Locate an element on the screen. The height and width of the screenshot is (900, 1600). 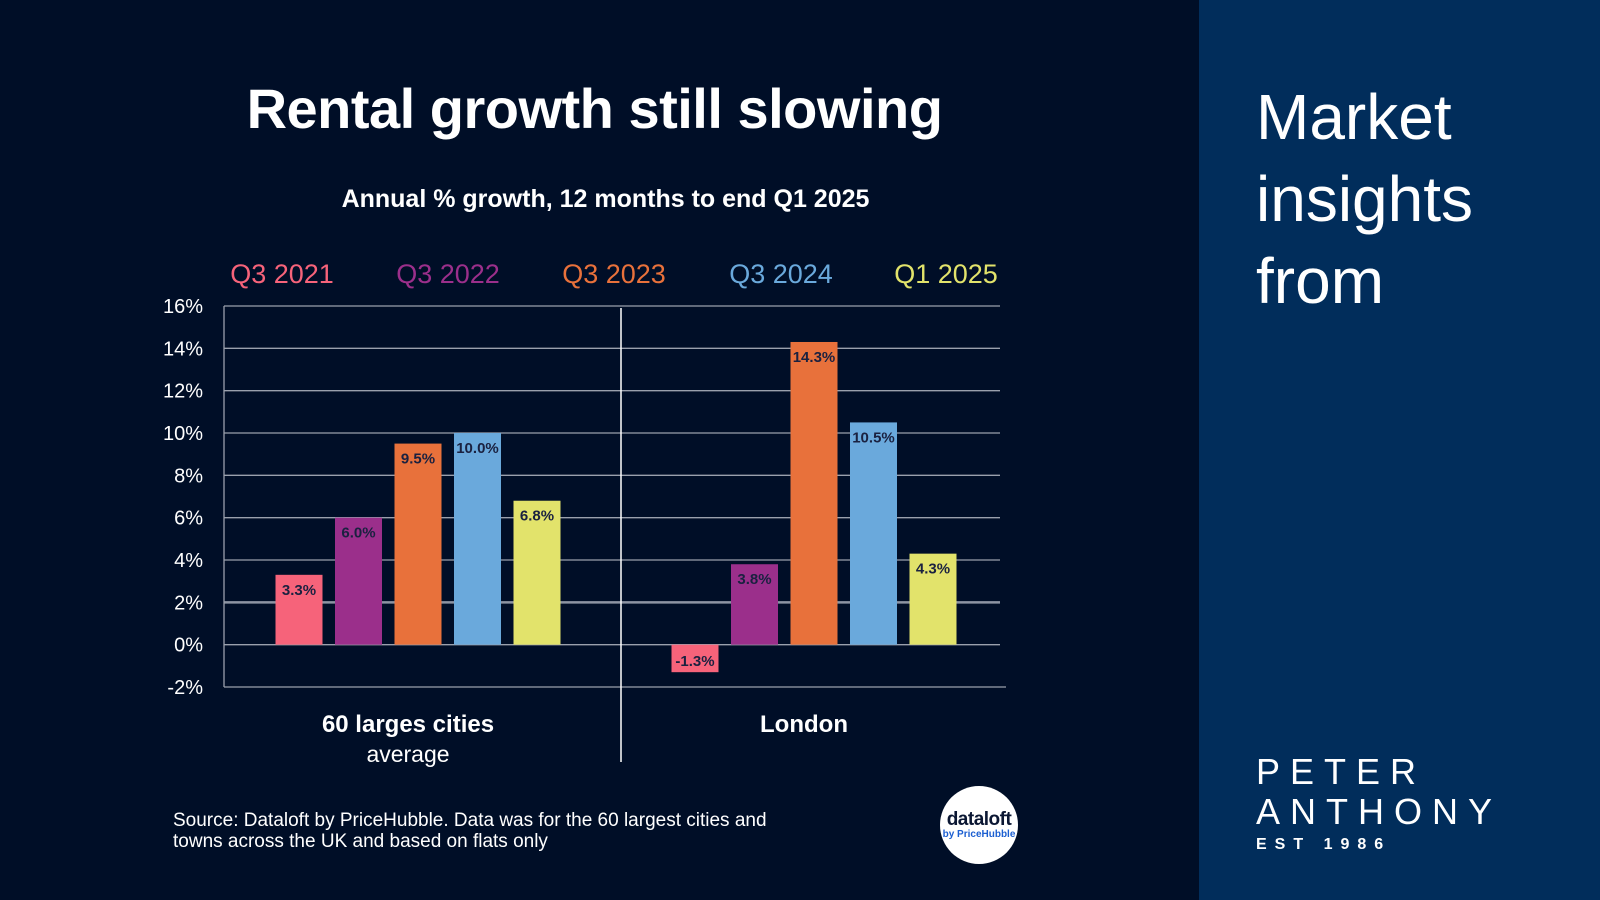
legend-item: Q1 2025 is located at coordinates (946, 274).